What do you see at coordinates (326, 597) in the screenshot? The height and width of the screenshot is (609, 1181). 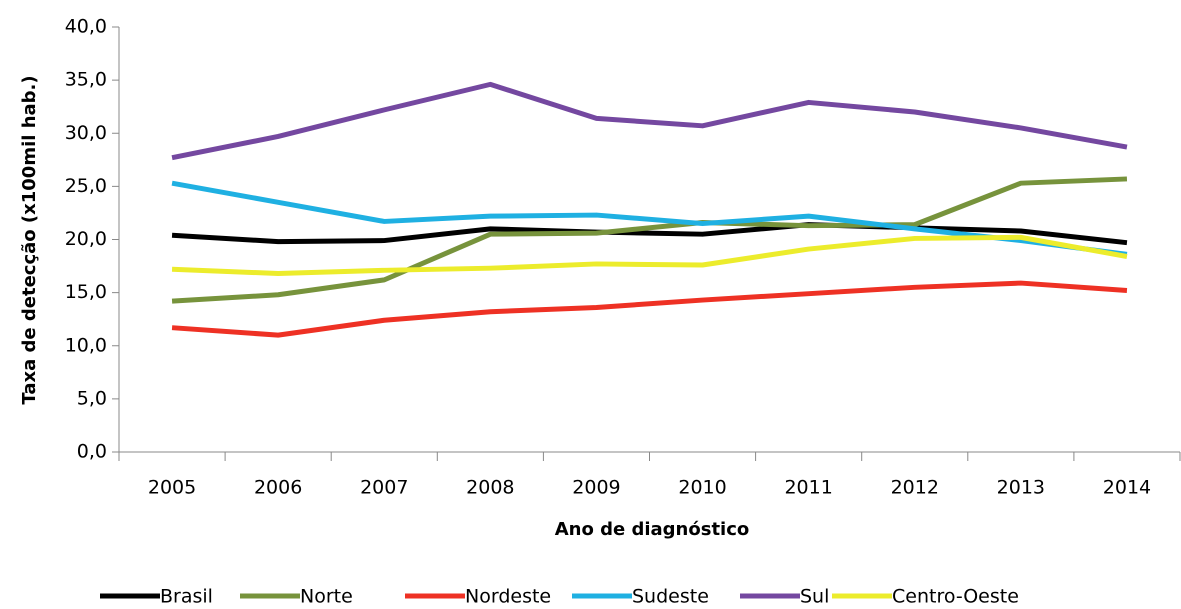 I see `legend-label: Norte` at bounding box center [326, 597].